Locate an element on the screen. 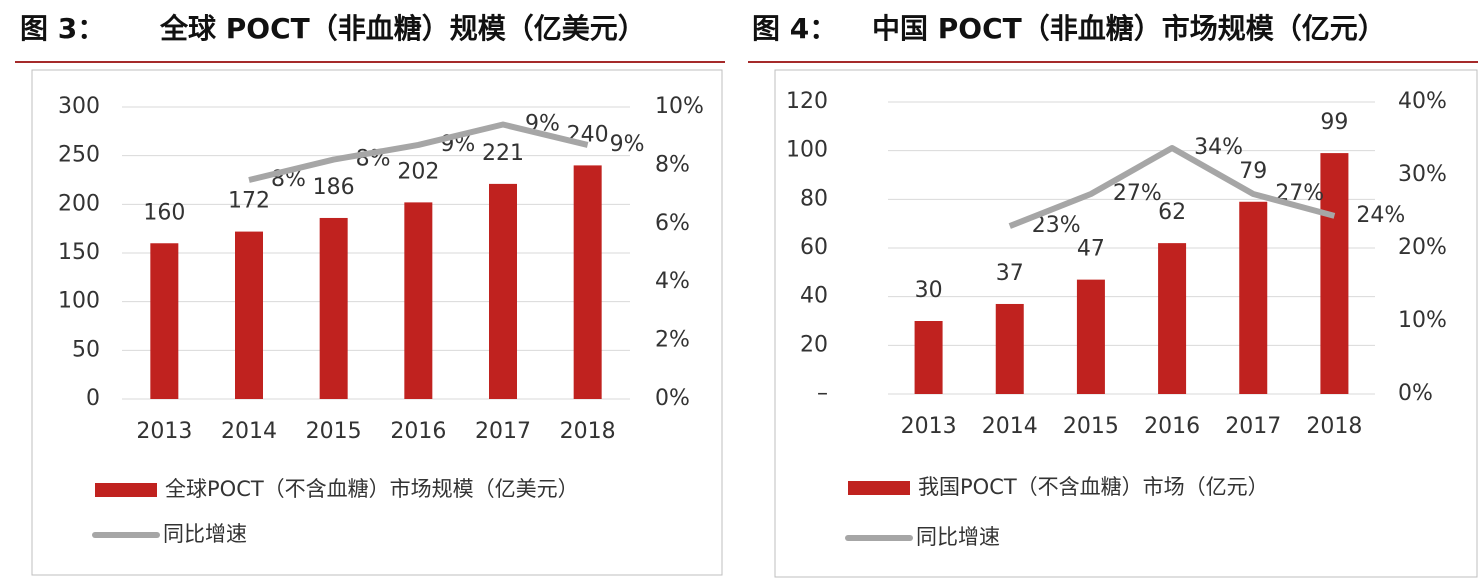 The height and width of the screenshot is (578, 1478). data-label: 62 is located at coordinates (1172, 212).